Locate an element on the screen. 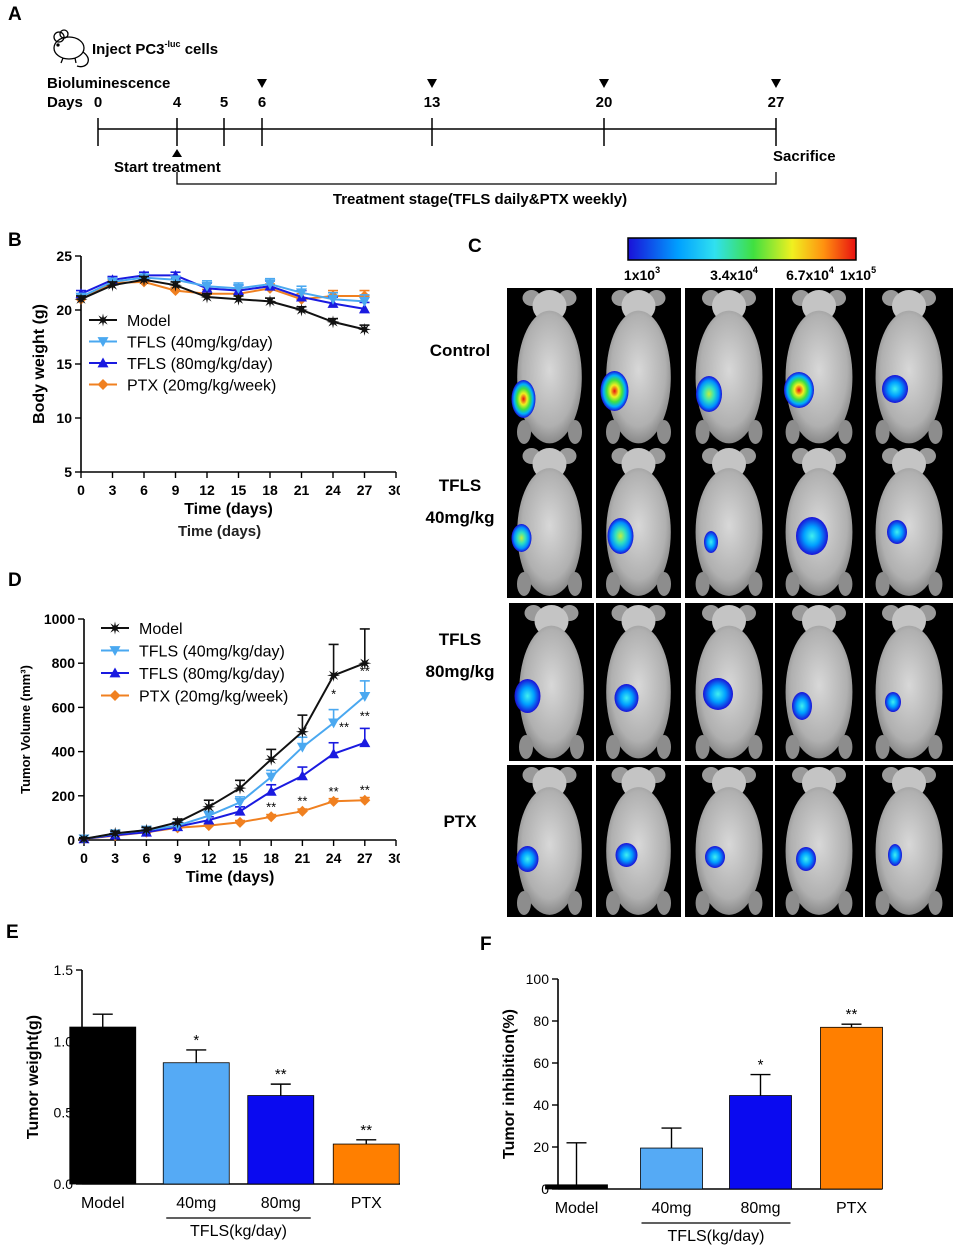 The height and width of the screenshot is (1249, 955). significance-mark: * is located at coordinates (333, 694).